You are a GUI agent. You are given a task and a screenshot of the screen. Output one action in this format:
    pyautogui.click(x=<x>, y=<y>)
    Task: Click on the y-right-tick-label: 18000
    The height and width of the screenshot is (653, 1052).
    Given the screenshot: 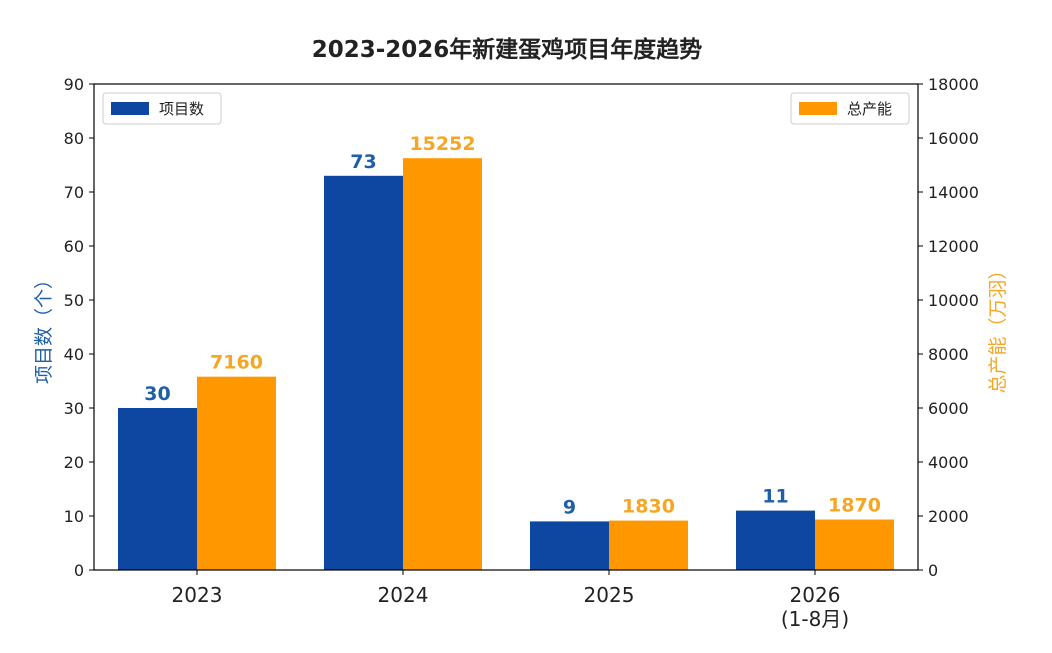 What is the action you would take?
    pyautogui.click(x=953, y=84)
    